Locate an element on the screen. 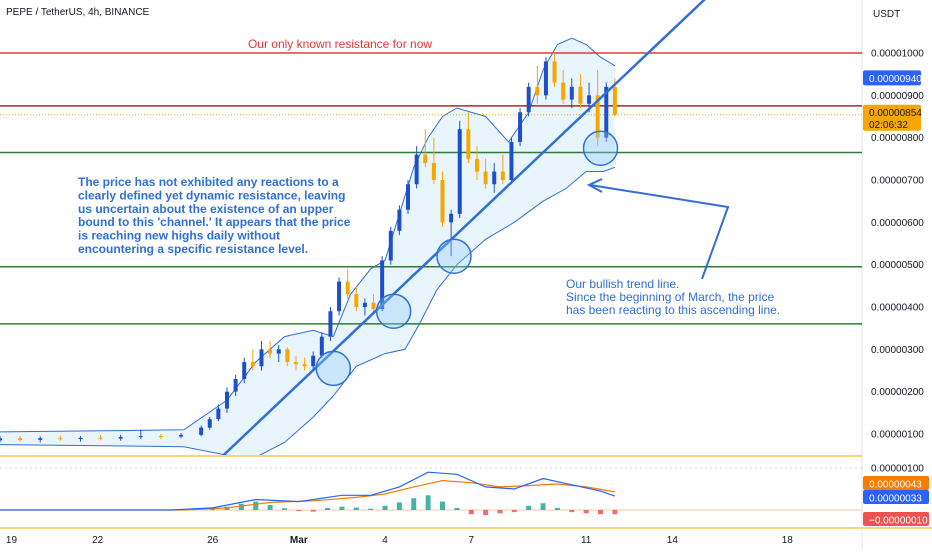  price-tick-8: 0.00000200 is located at coordinates (897, 392).